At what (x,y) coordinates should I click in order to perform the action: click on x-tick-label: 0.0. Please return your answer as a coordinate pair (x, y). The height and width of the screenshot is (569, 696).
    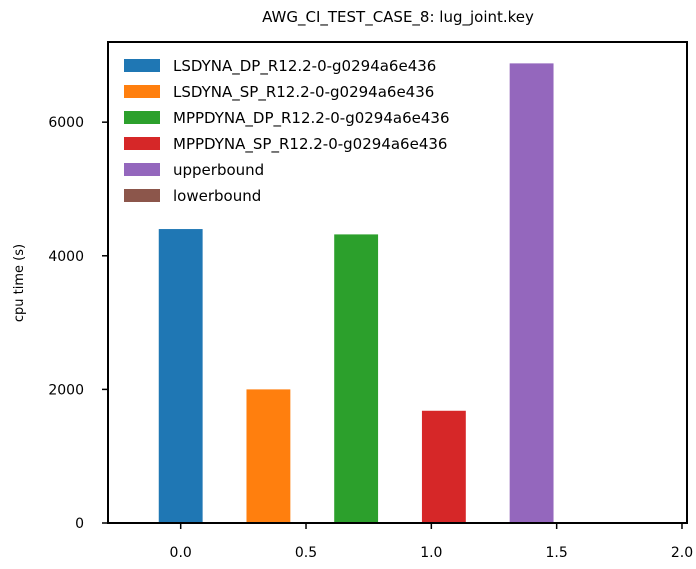
    Looking at the image, I should click on (181, 553).